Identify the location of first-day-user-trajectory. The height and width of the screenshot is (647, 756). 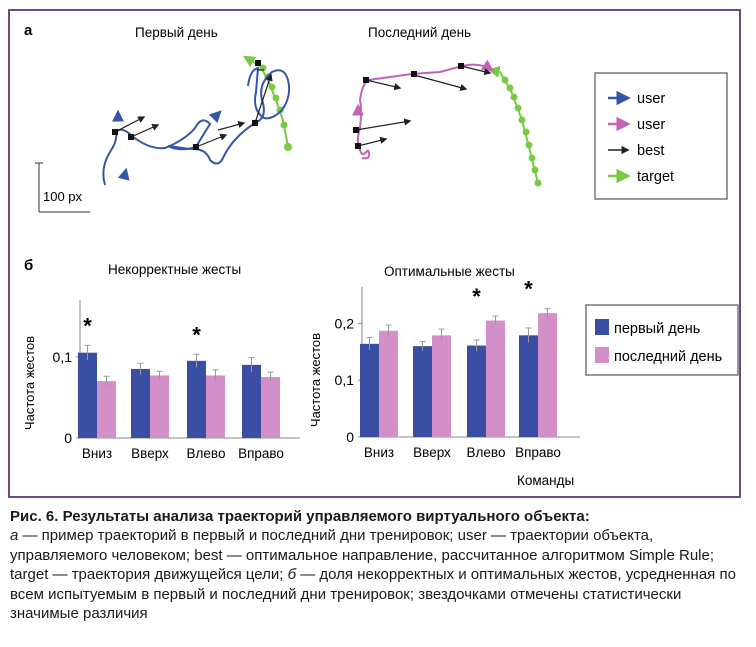
(196, 126).